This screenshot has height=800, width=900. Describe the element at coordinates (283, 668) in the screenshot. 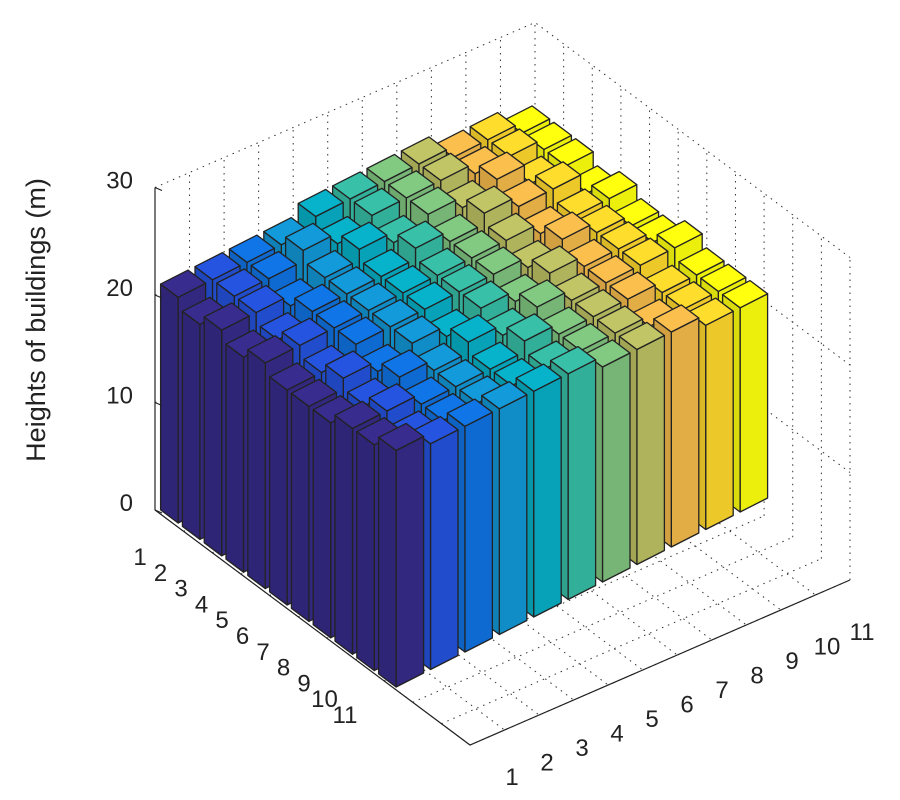

I see `row-tick-label: 8` at that location.